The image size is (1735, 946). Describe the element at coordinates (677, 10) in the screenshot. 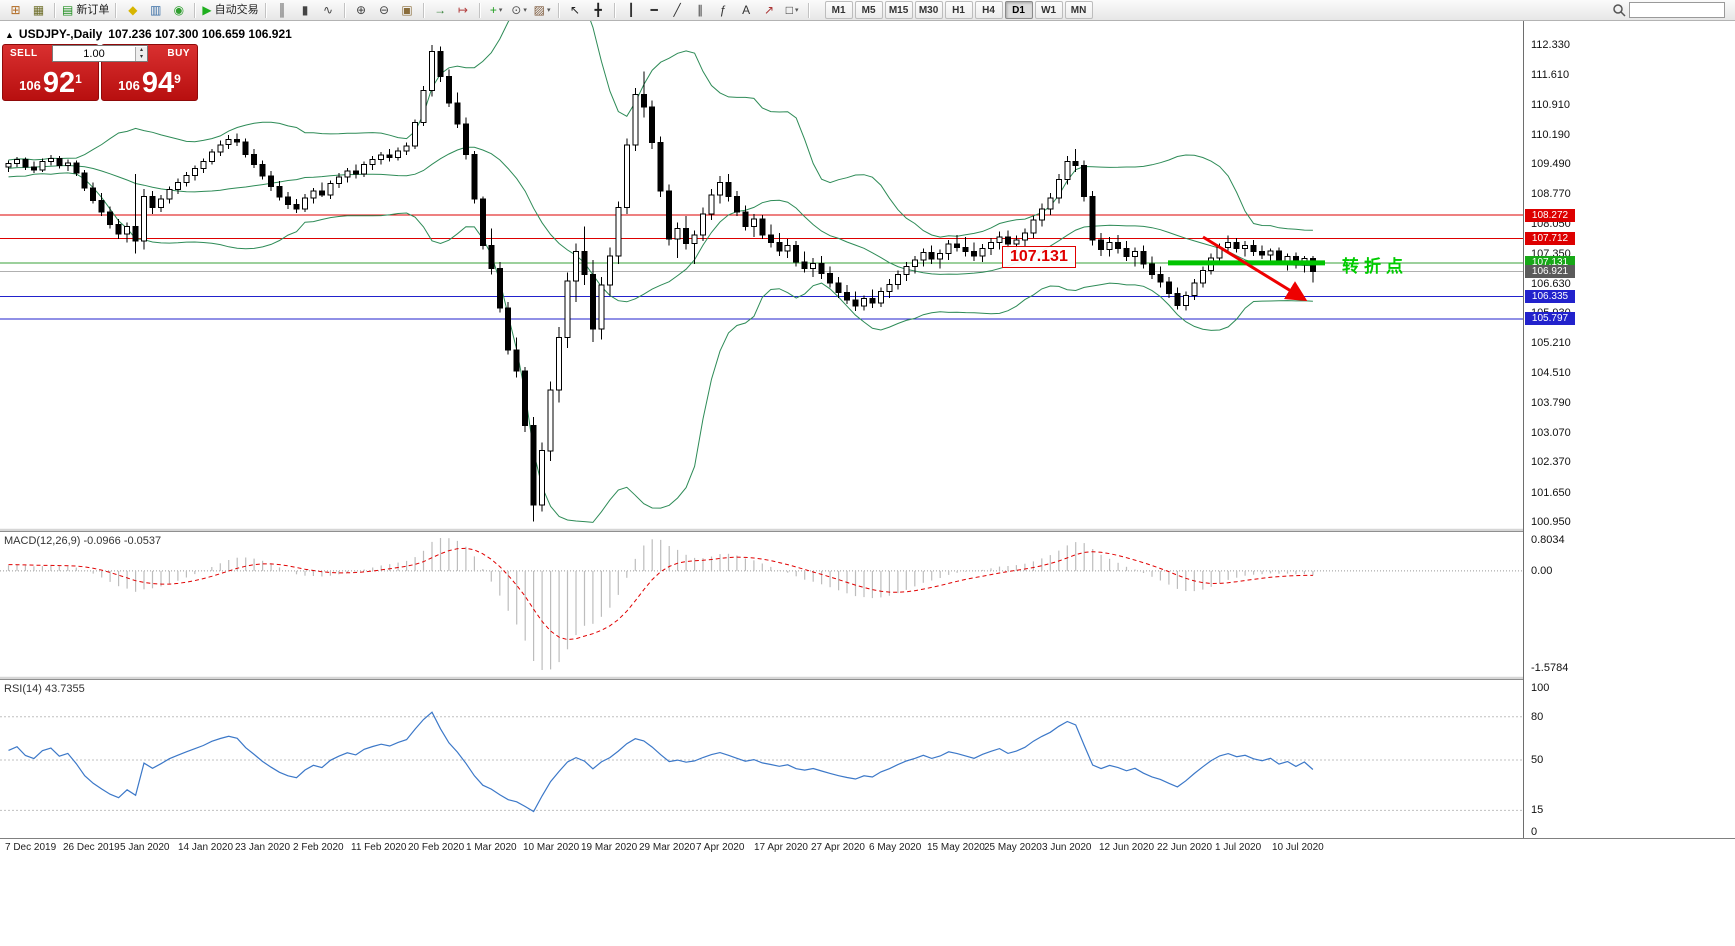

I see `trendline-tool-button: ╱` at that location.